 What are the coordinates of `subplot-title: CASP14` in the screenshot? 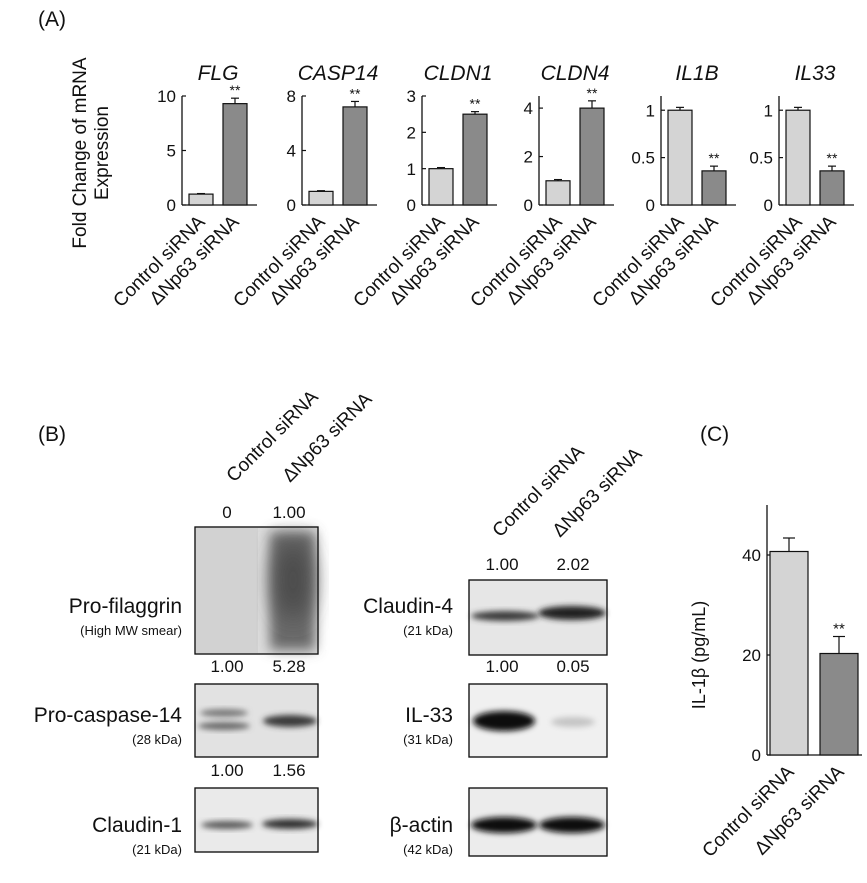 It's located at (338, 73).